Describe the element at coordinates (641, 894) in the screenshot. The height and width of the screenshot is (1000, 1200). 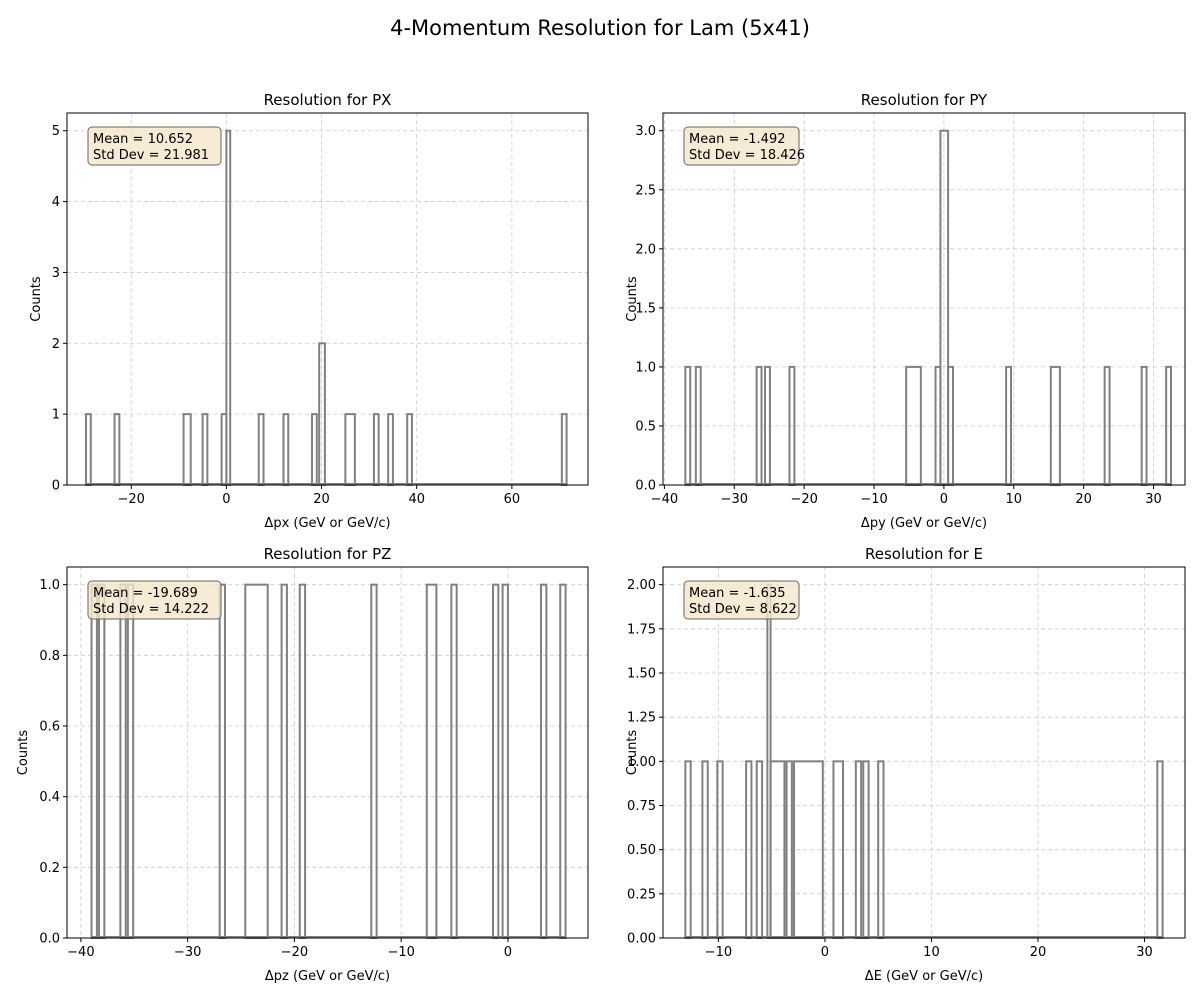
I see `y-tick-label: 0.25` at that location.